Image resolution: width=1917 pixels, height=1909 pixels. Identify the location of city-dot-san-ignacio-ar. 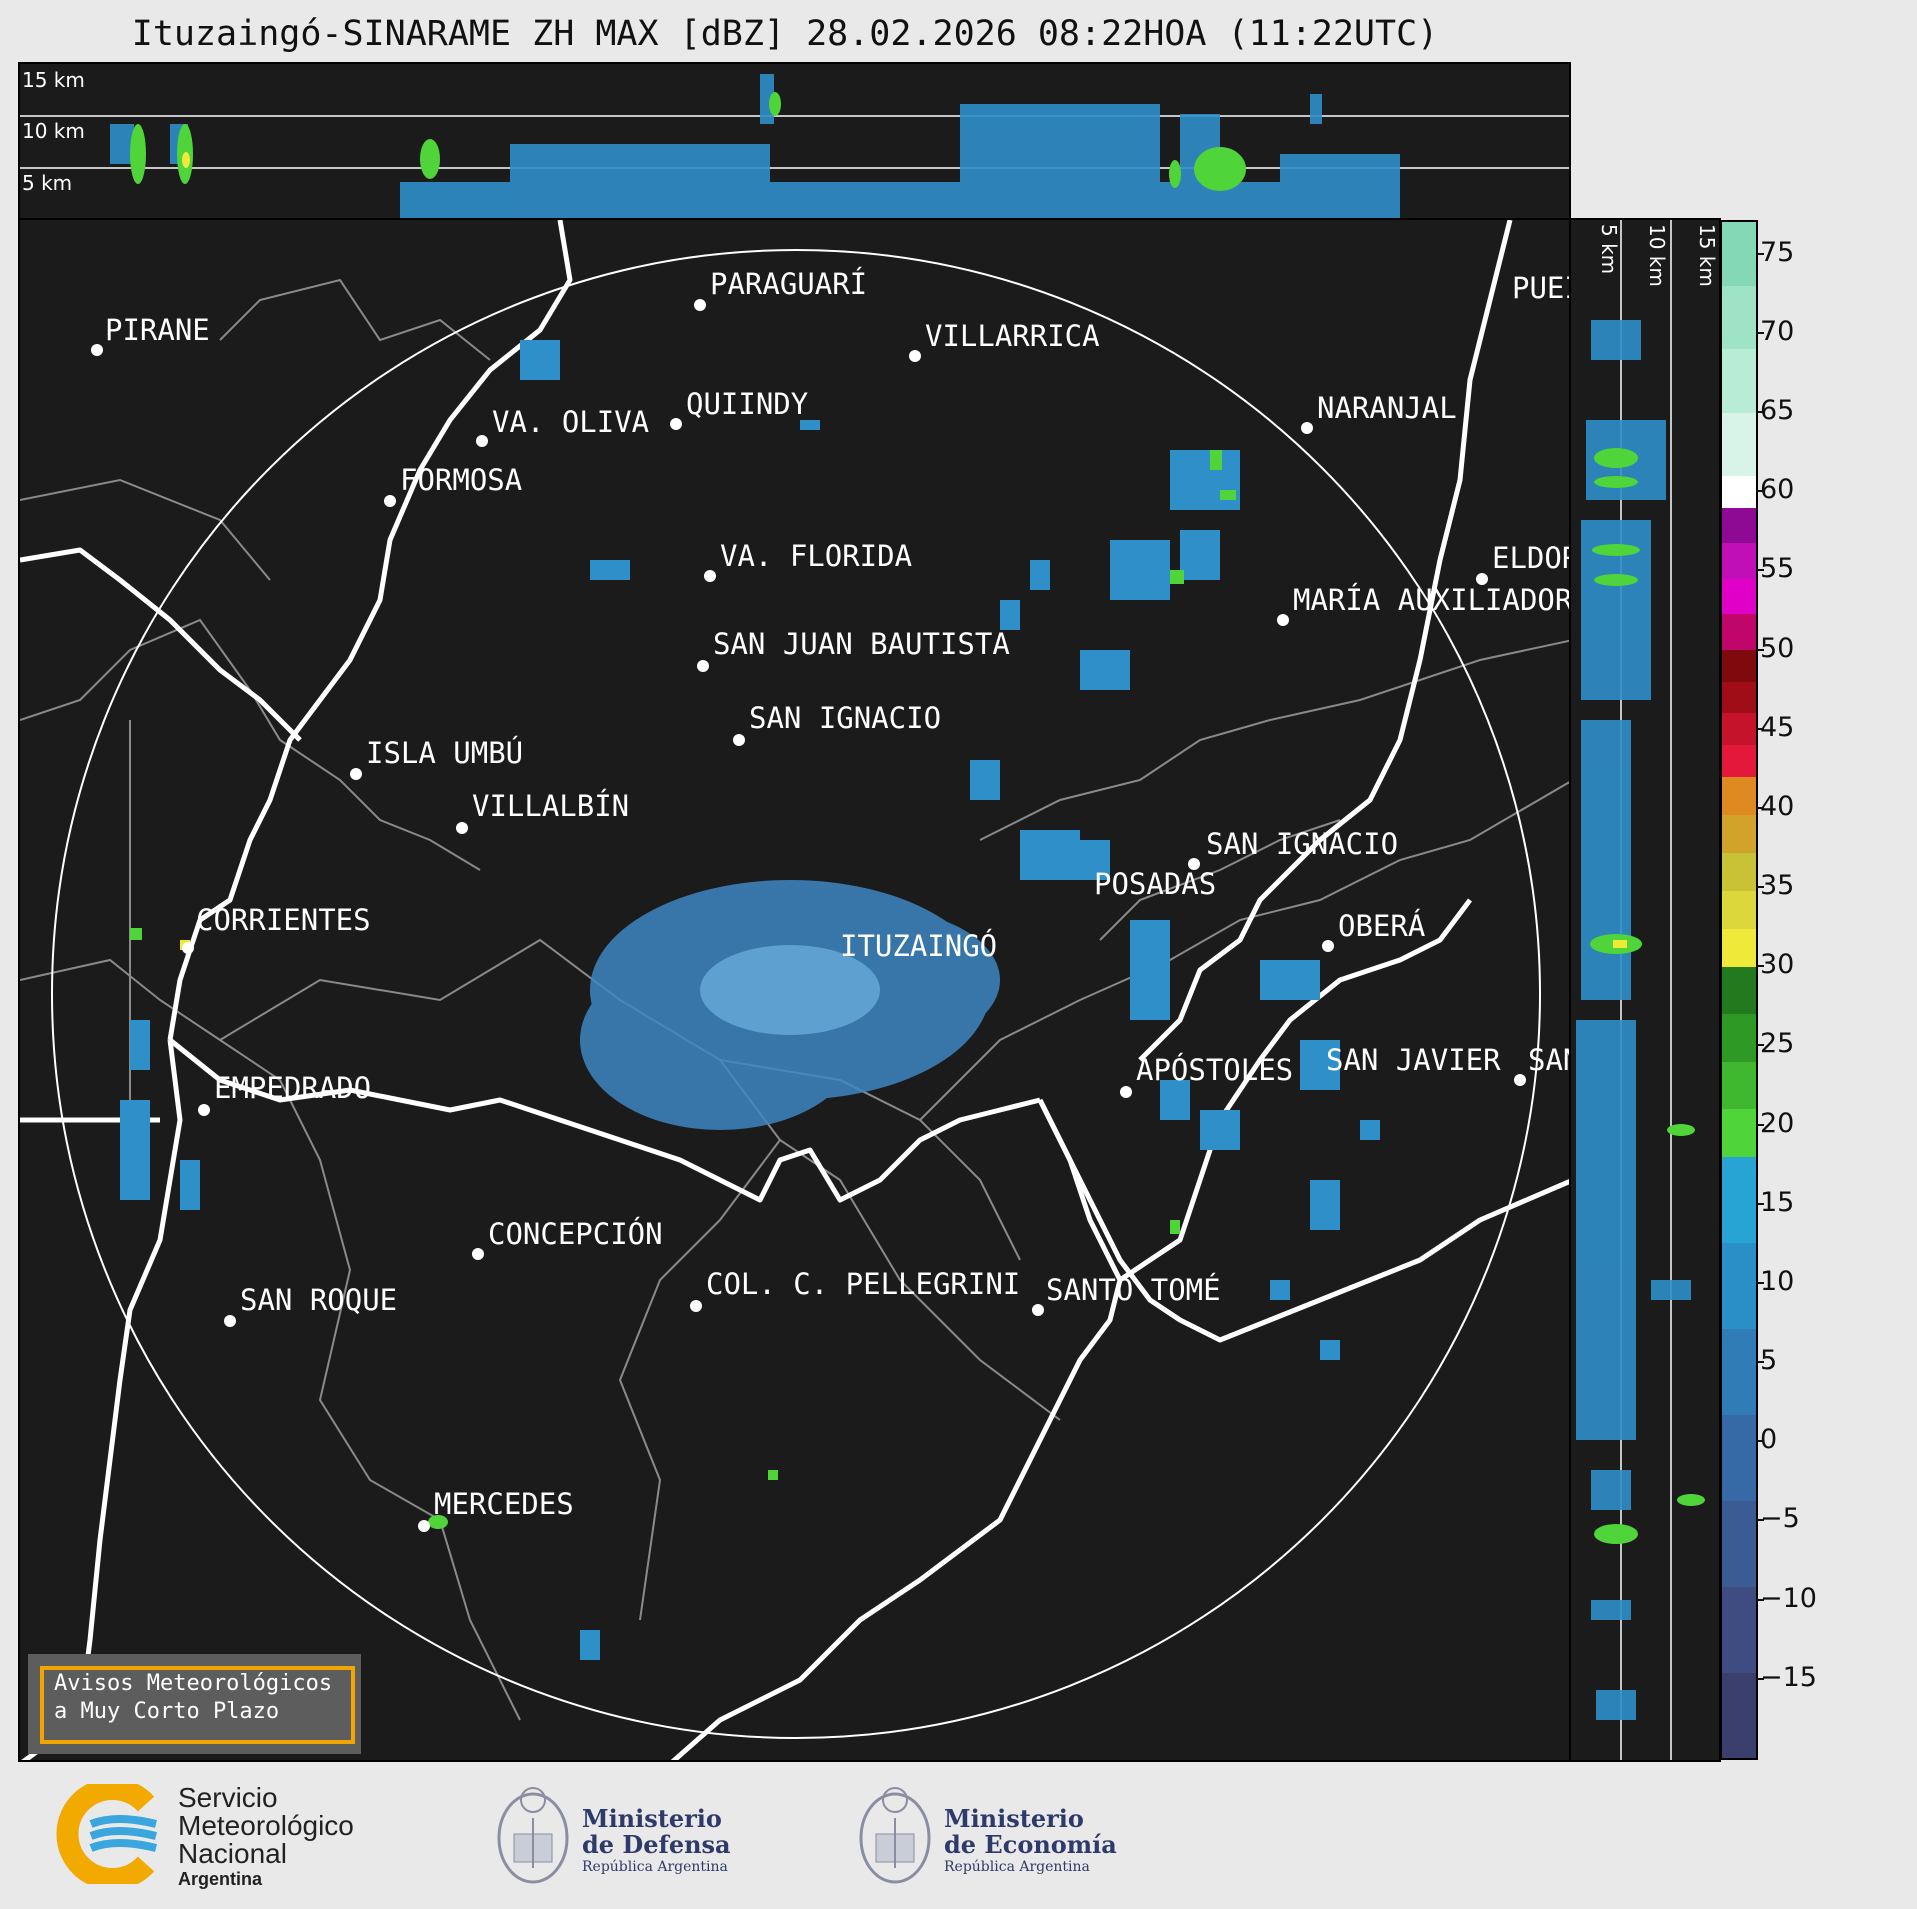
(1194, 864).